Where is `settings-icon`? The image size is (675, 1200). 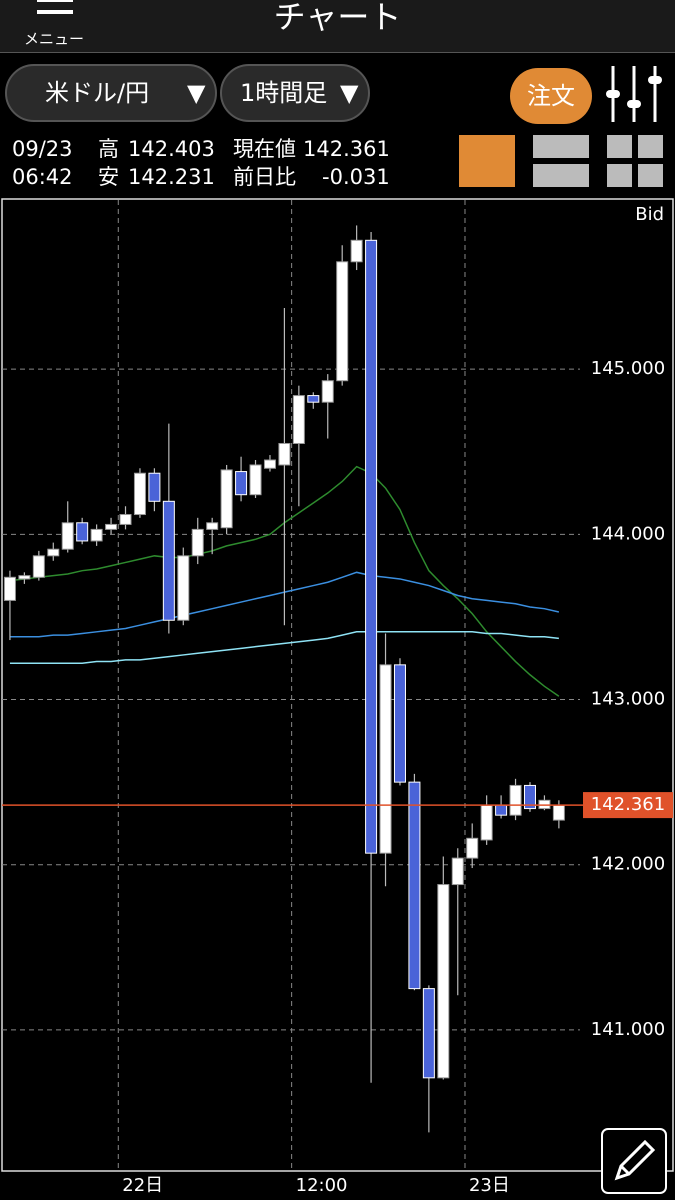 settings-icon is located at coordinates (635, 94).